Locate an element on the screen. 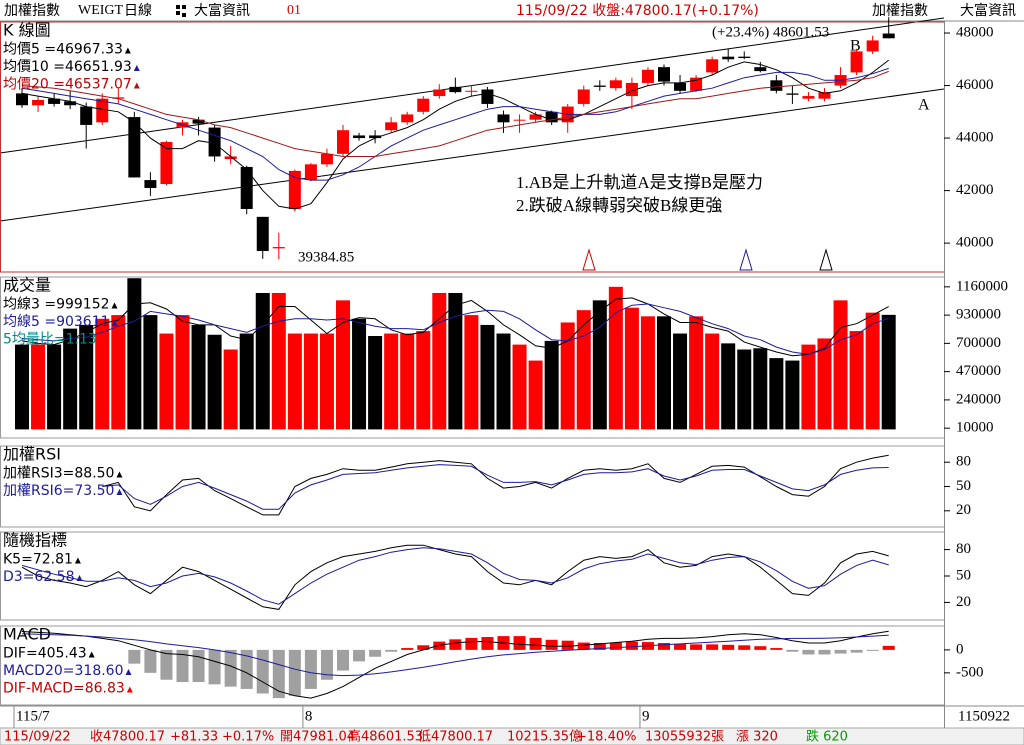 The image size is (1024, 745). status-amount-pct: +18.40% is located at coordinates (606, 737).